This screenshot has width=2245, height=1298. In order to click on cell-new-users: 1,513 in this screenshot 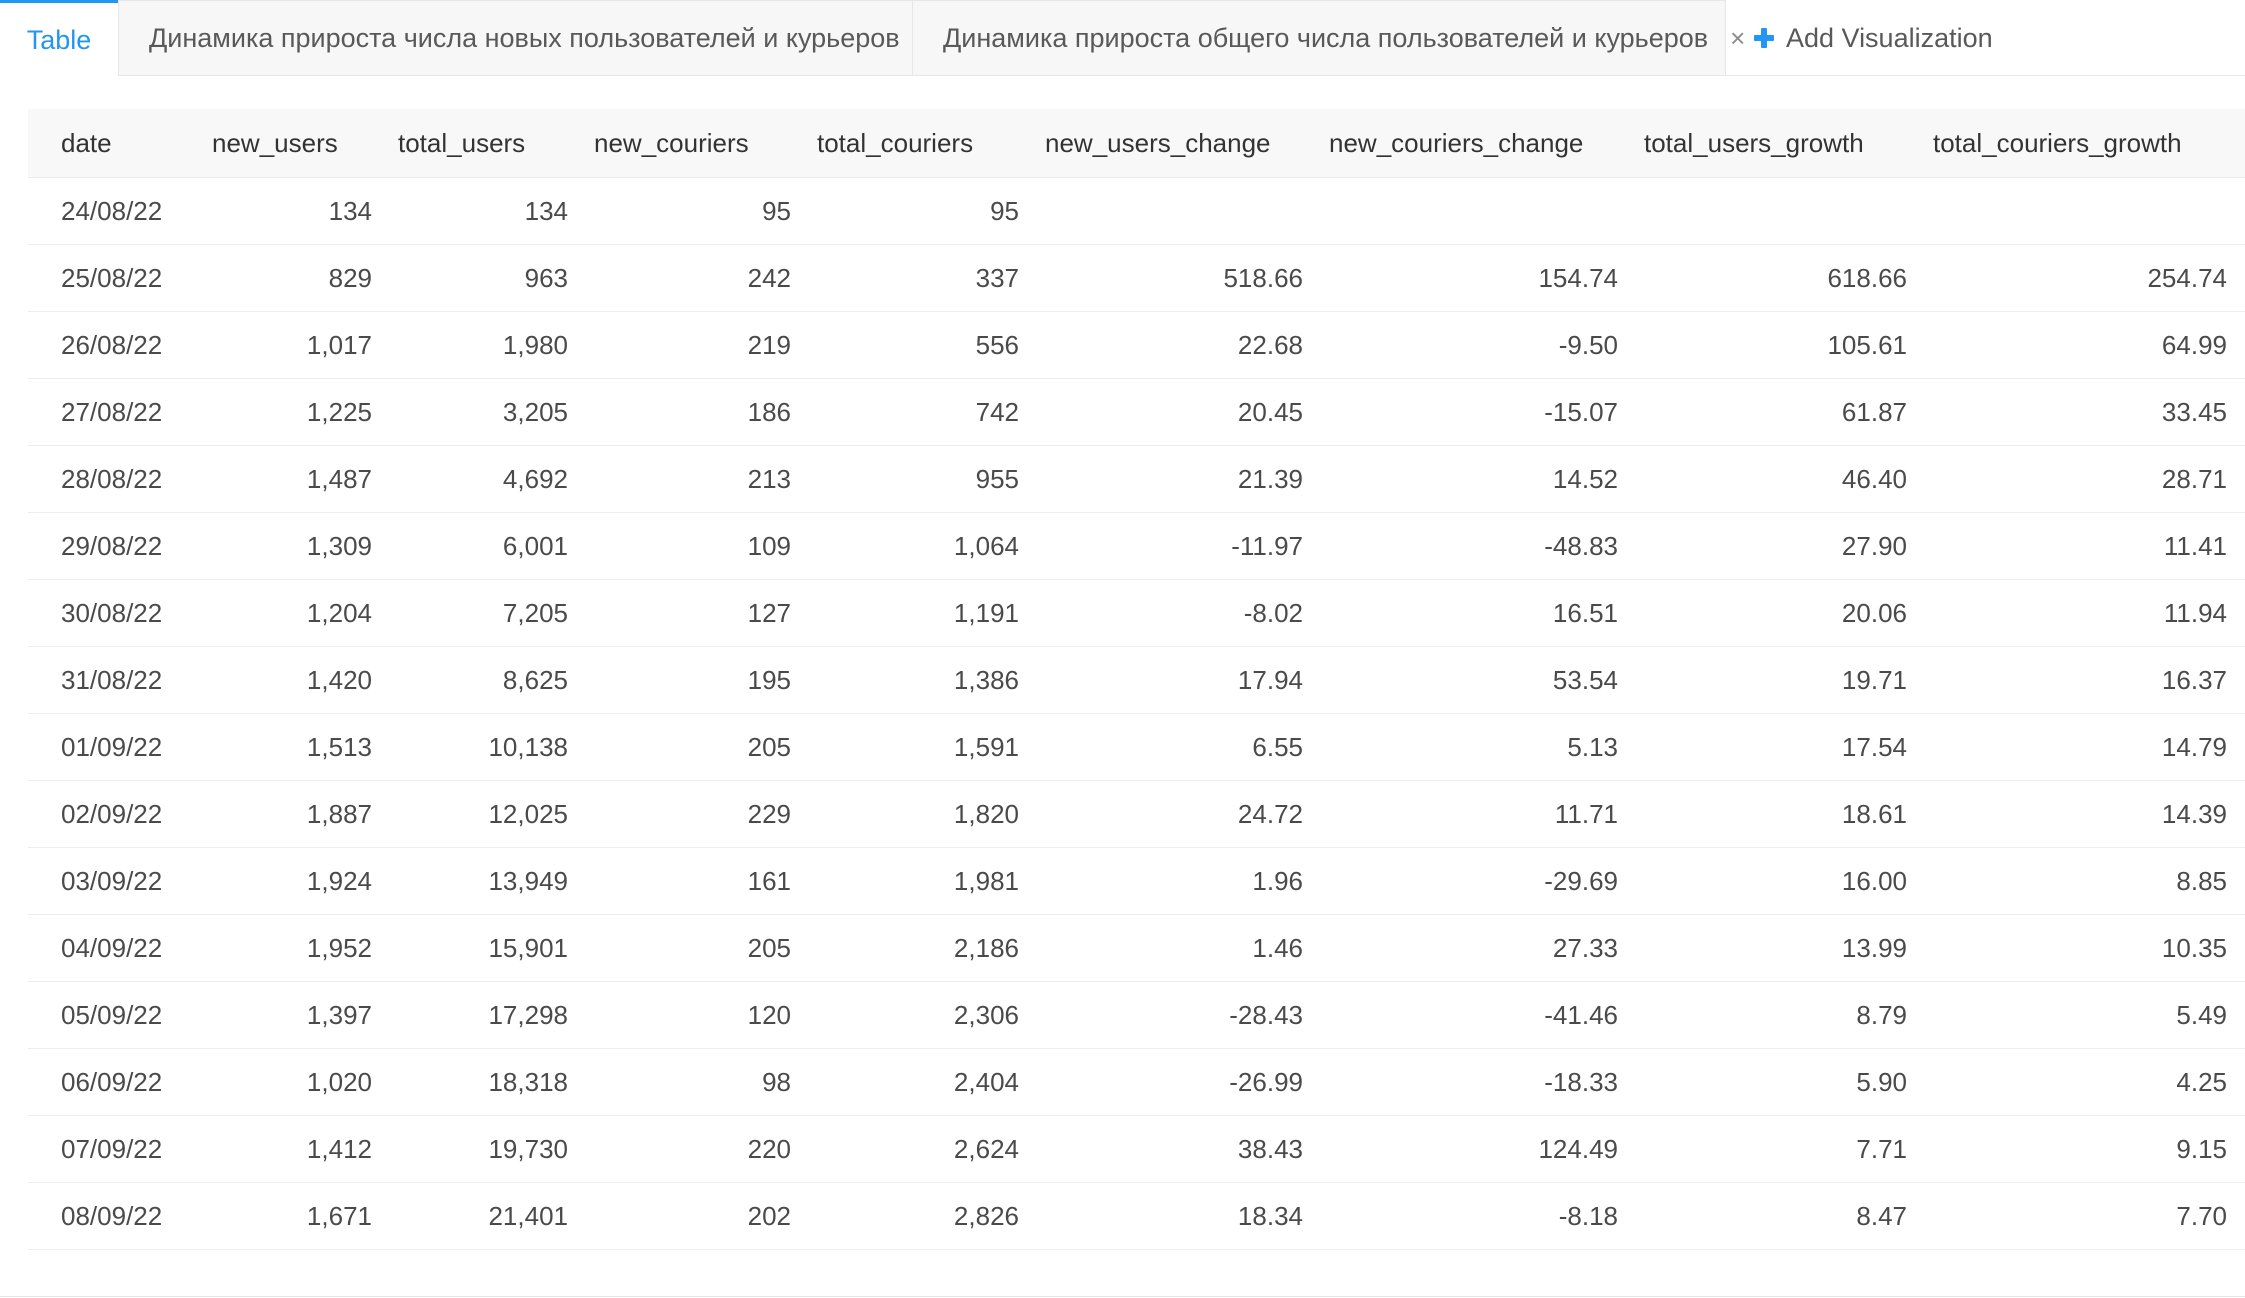, I will do `click(279, 747)`.